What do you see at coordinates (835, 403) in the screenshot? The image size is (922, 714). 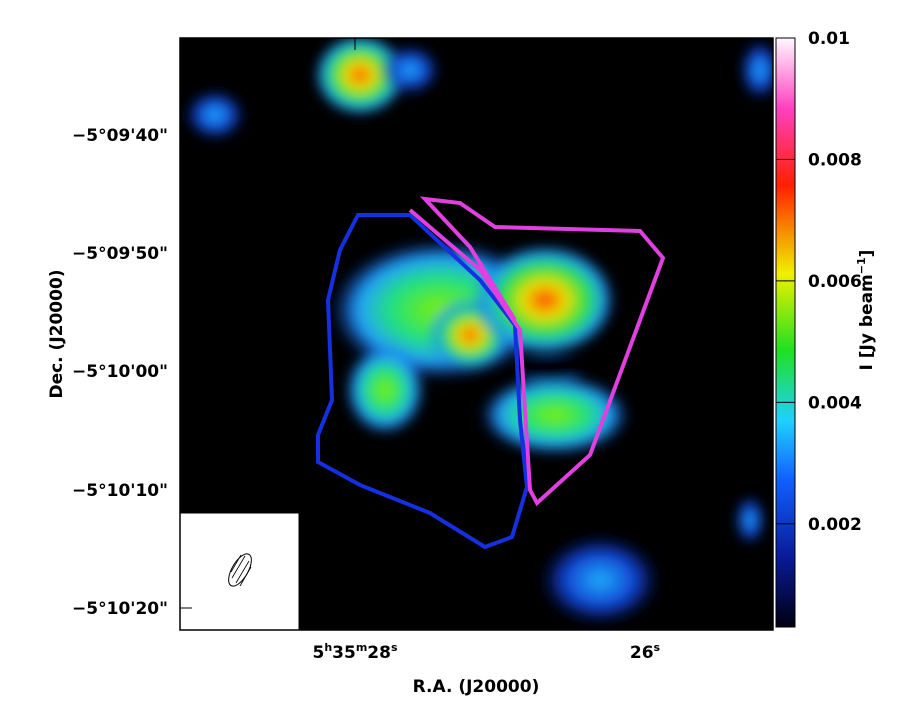 I see `colorbar-tick-label: 0.004` at bounding box center [835, 403].